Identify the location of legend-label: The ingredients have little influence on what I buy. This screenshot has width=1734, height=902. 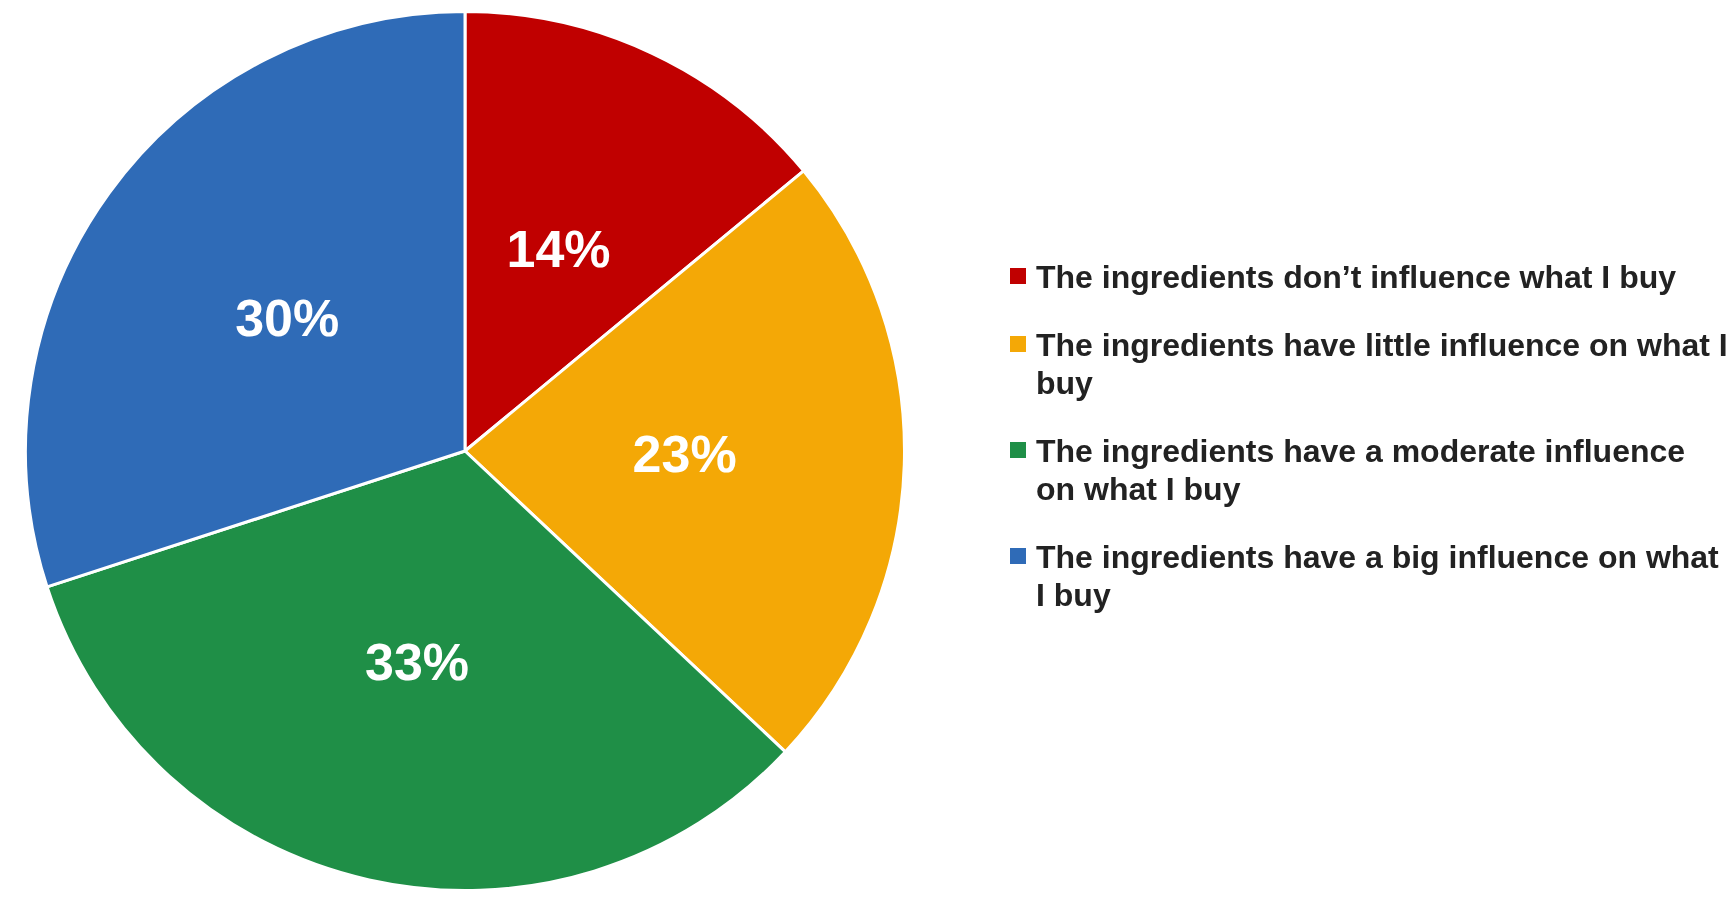
(1382, 364).